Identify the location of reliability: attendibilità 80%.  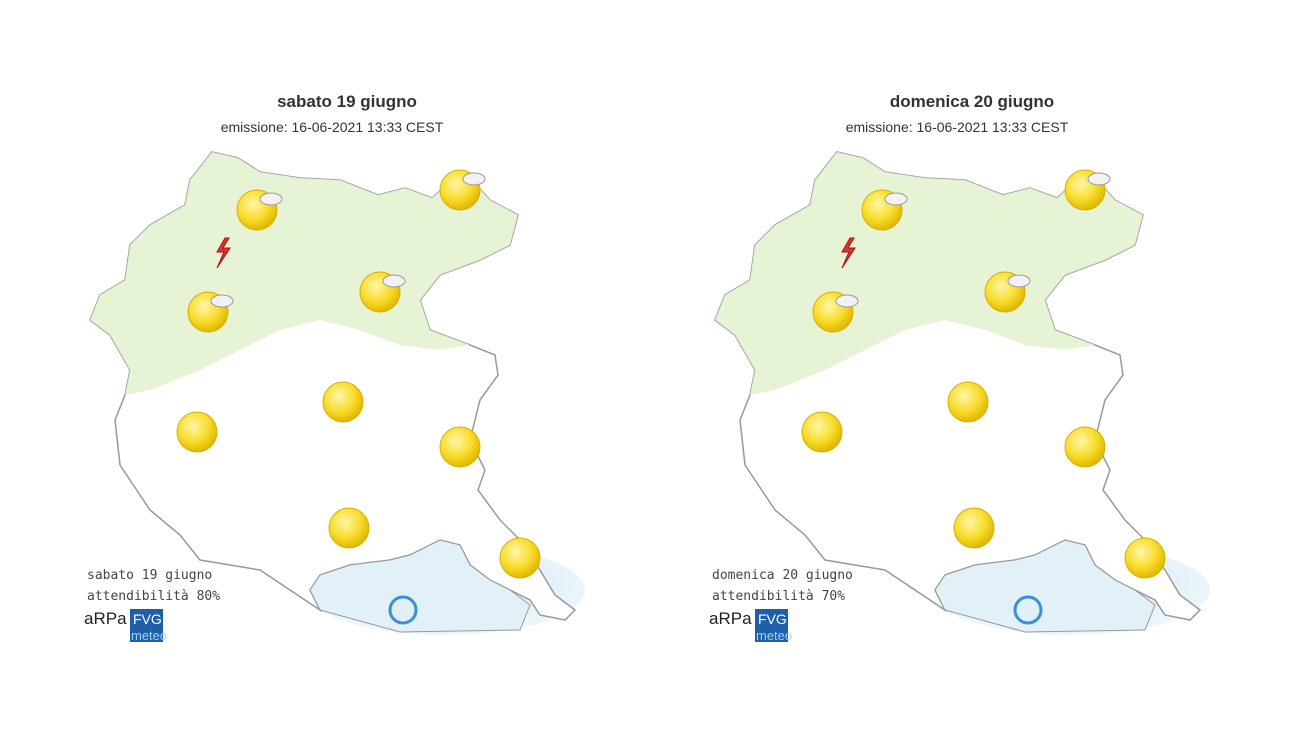
(153, 596).